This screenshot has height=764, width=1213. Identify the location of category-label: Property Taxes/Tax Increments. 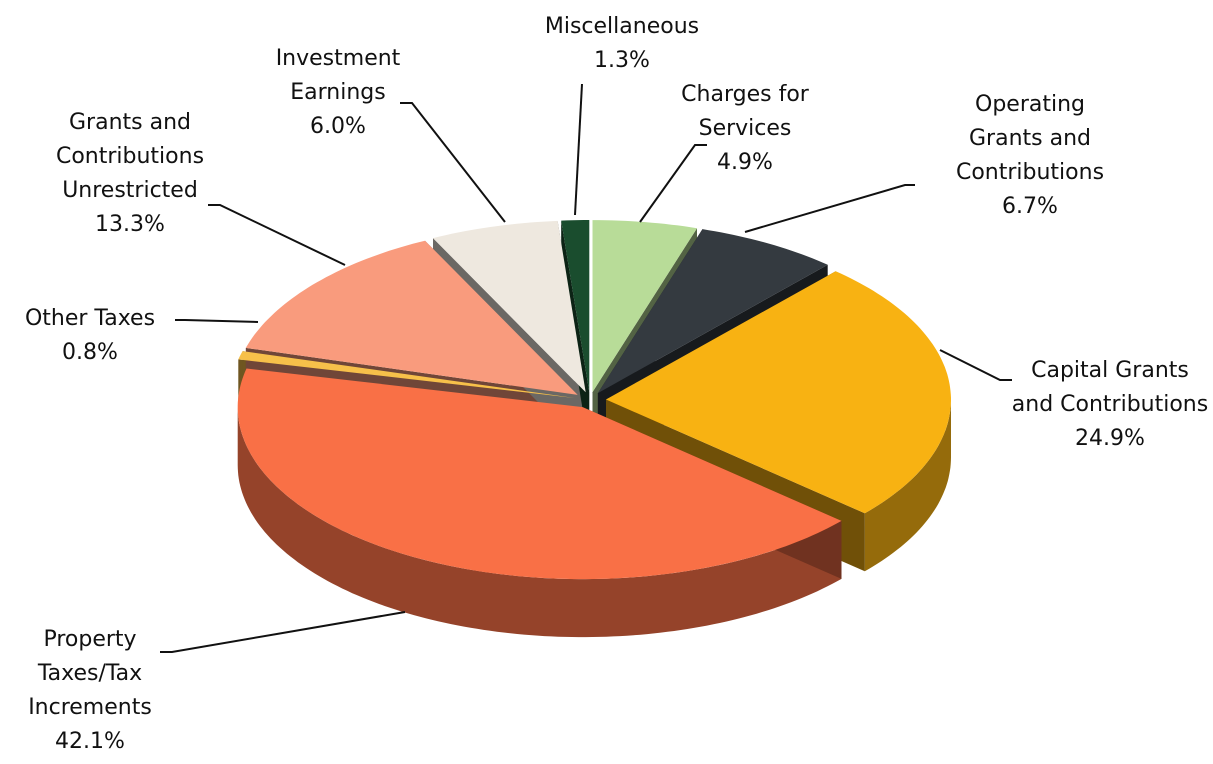
(90, 673).